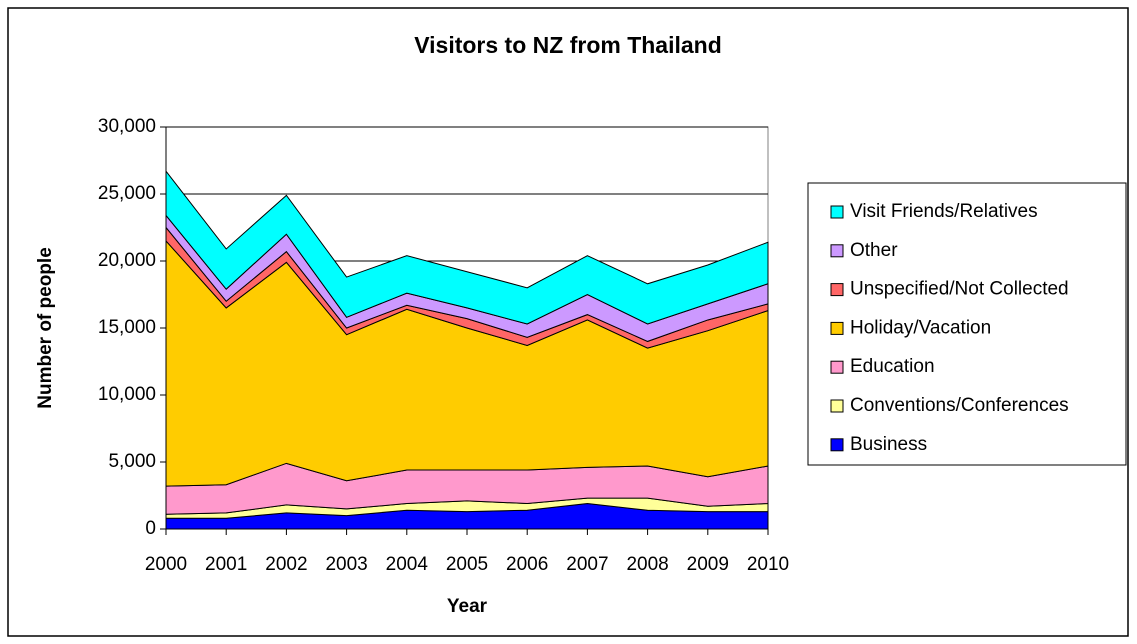 Image resolution: width=1137 pixels, height=644 pixels. What do you see at coordinates (647, 564) in the screenshot?
I see `x-tick-label: 2008` at bounding box center [647, 564].